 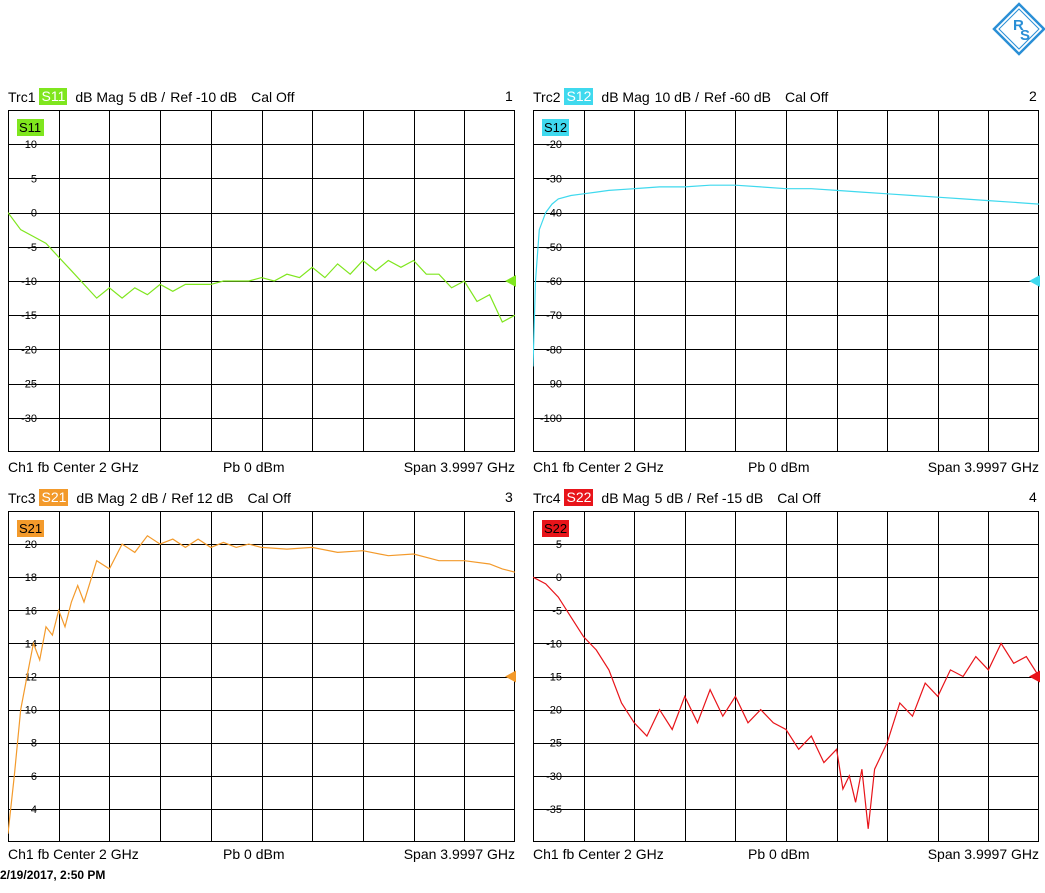 I want to click on y-tick-label: 18, so click(x=31, y=578).